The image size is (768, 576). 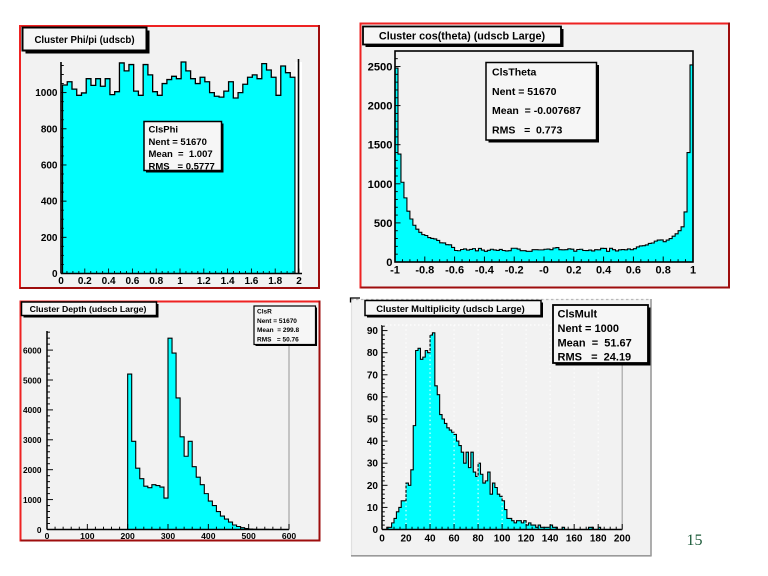 What do you see at coordinates (275, 281) in the screenshot?
I see `svg-text: 1.8` at bounding box center [275, 281].